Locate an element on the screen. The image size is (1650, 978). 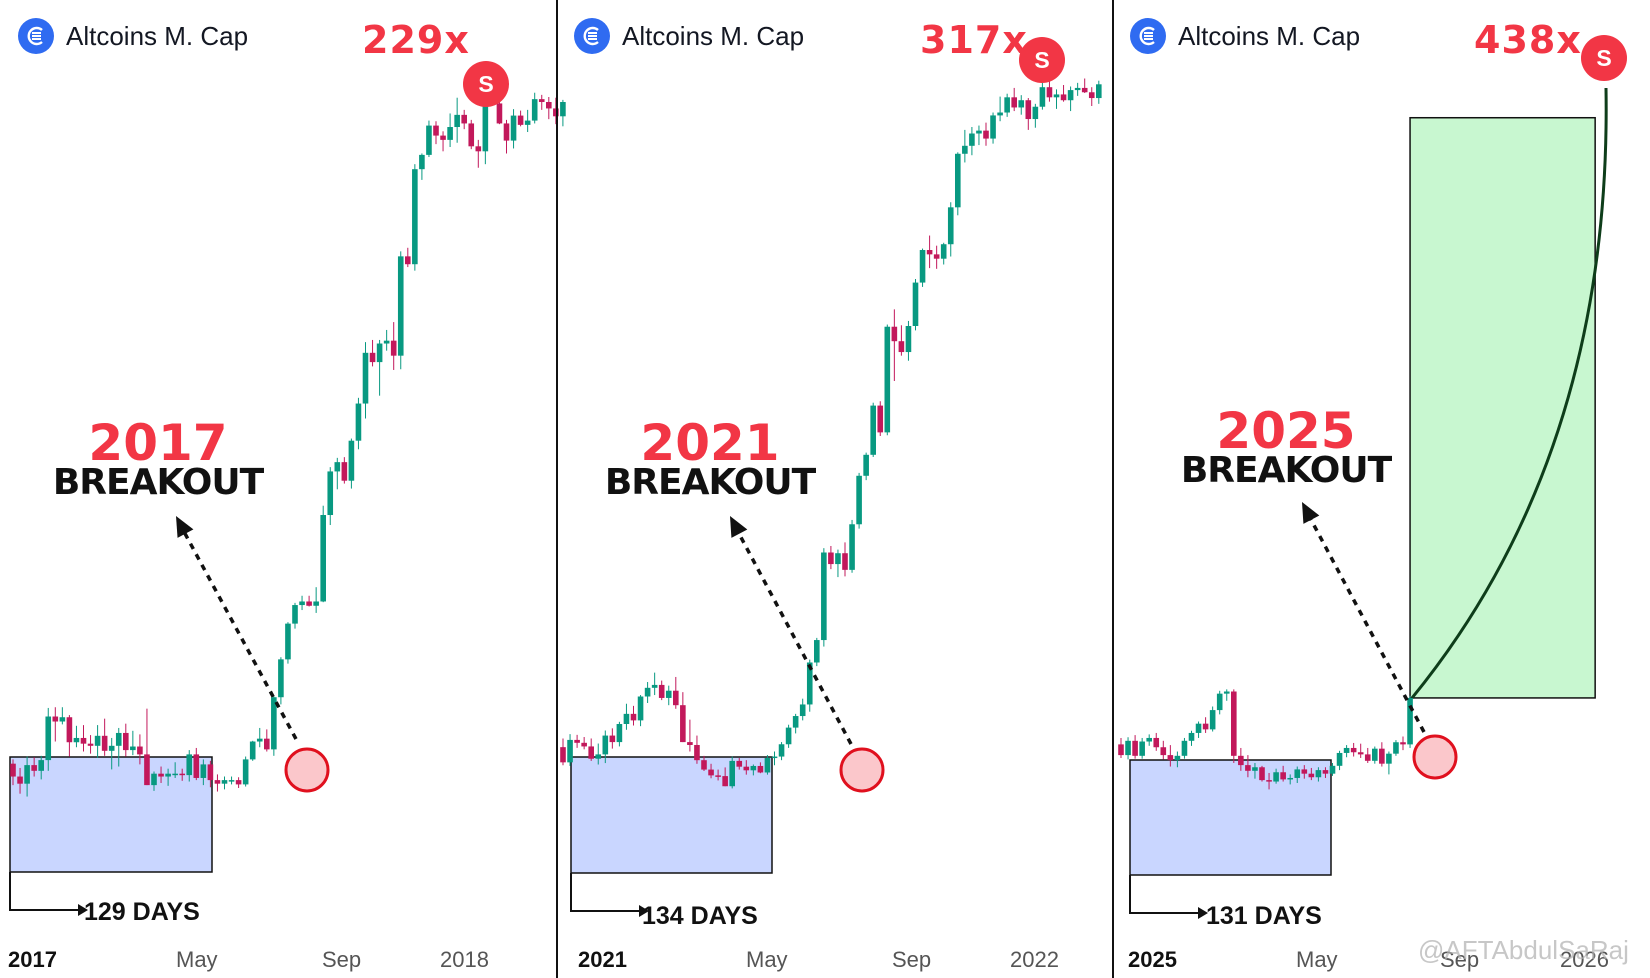
panel-1-title: Altcoins M. Cap is located at coordinates (133, 36).